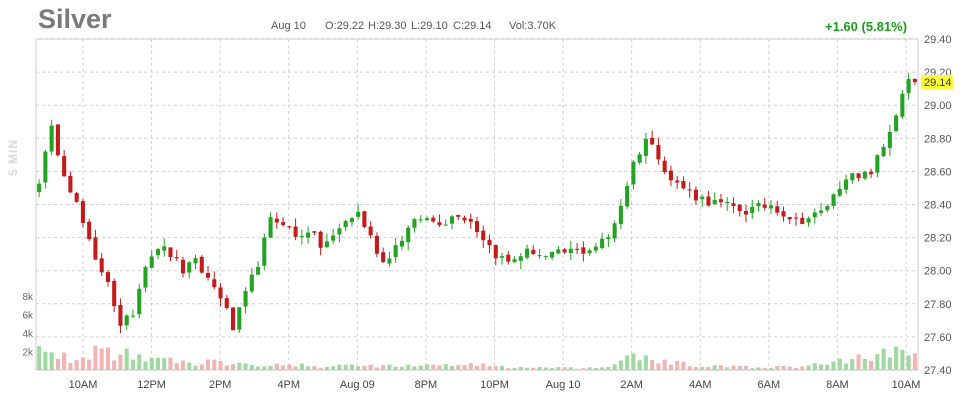 The image size is (964, 407). What do you see at coordinates (938, 305) in the screenshot?
I see `y-tick-label: 27.80` at bounding box center [938, 305].